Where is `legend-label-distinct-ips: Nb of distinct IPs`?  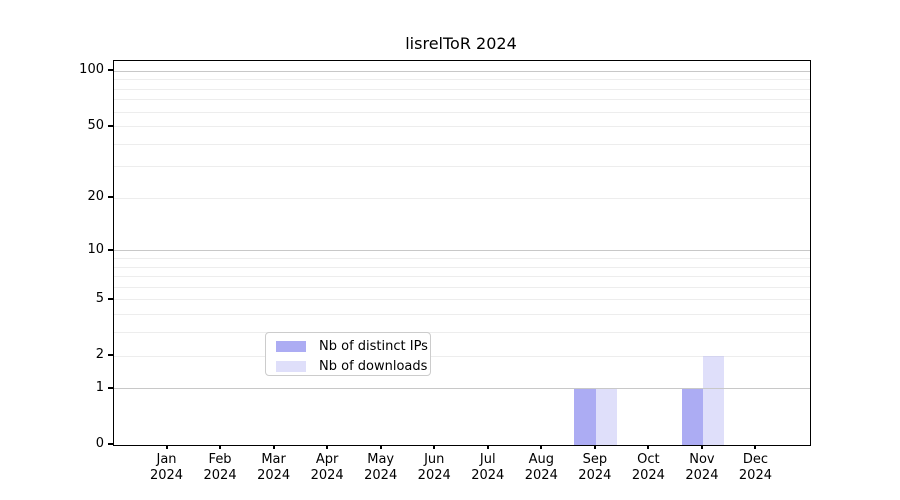
legend-label-distinct-ips: Nb of distinct IPs is located at coordinates (373, 346).